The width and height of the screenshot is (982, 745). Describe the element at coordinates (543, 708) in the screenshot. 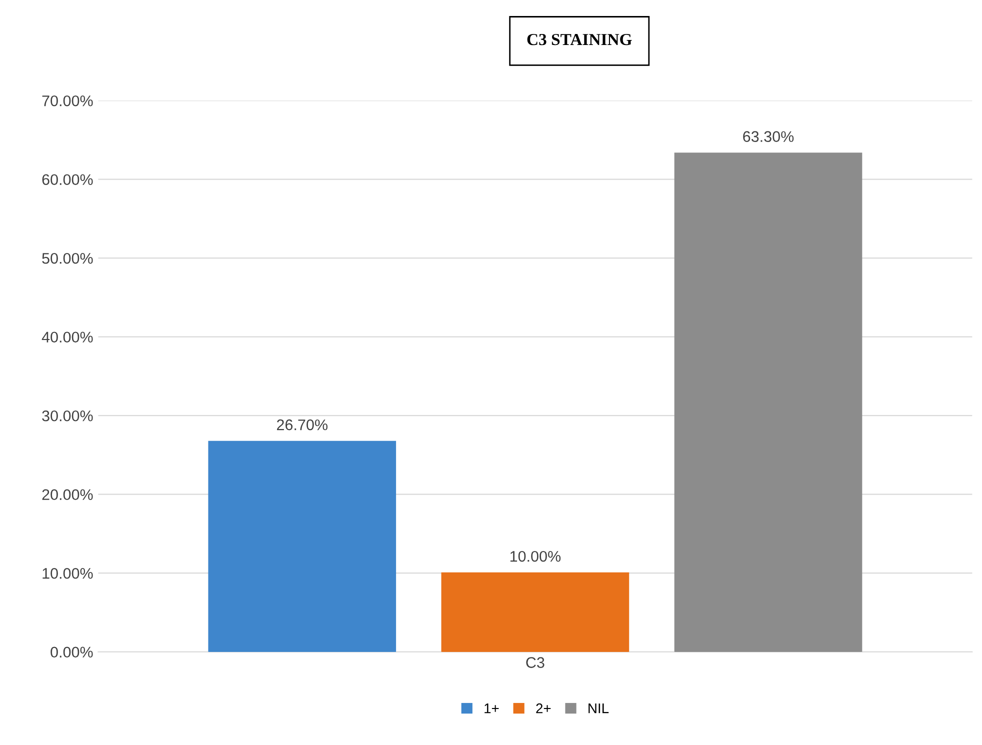

I see `legend-label: 2+` at that location.